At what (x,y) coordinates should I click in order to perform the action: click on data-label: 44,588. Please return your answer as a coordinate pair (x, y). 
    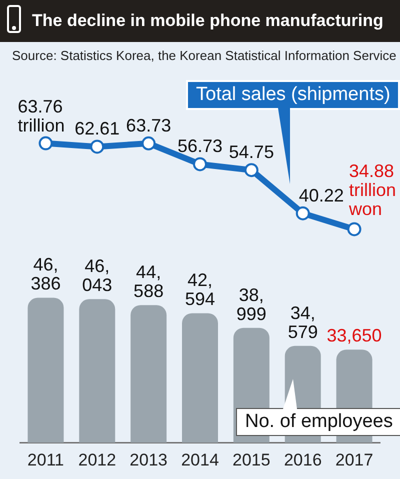
    Looking at the image, I should click on (149, 282).